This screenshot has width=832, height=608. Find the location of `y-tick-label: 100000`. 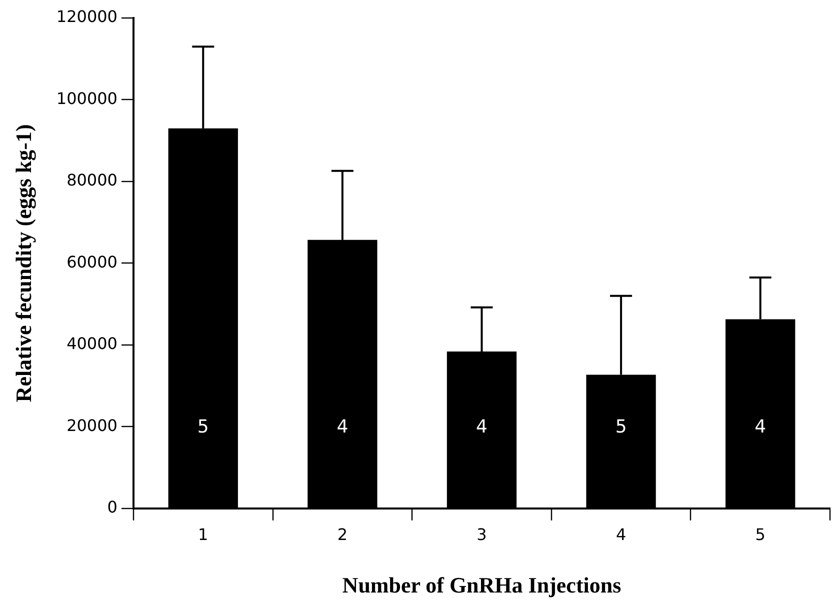

y-tick-label: 100000 is located at coordinates (87, 98).